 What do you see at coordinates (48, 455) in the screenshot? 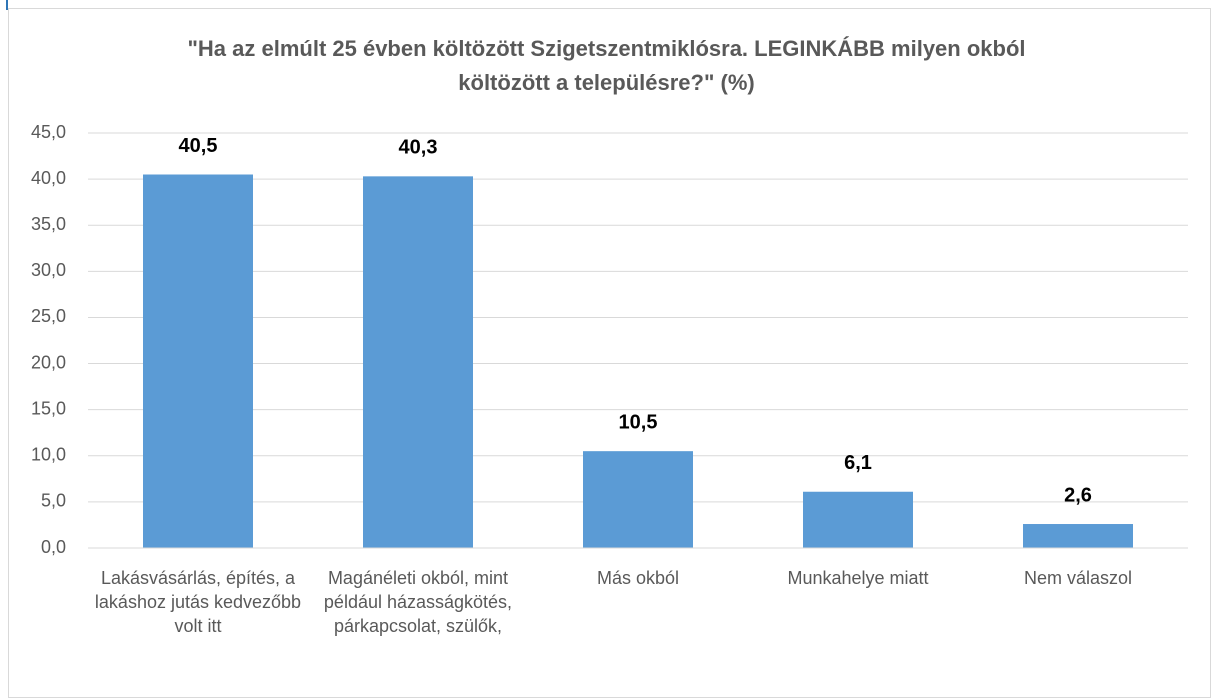
I see `y-tick-label: 10,0` at bounding box center [48, 455].